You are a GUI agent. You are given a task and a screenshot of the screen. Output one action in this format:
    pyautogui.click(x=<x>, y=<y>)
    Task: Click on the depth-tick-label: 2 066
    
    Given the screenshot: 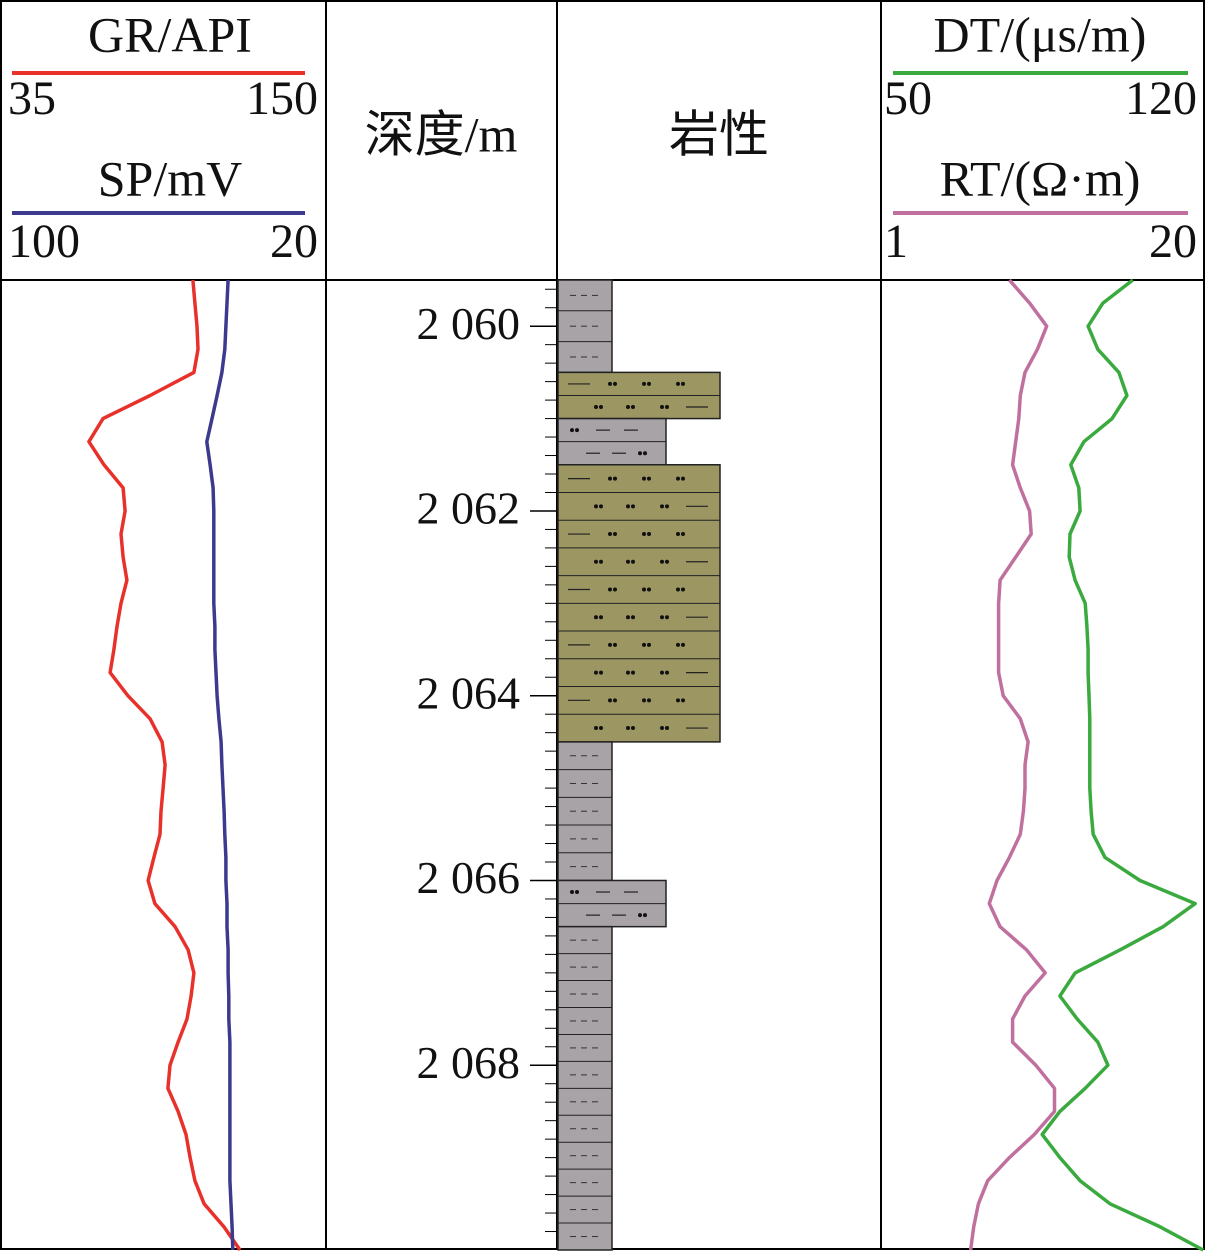 What is the action you would take?
    pyautogui.click(x=469, y=877)
    